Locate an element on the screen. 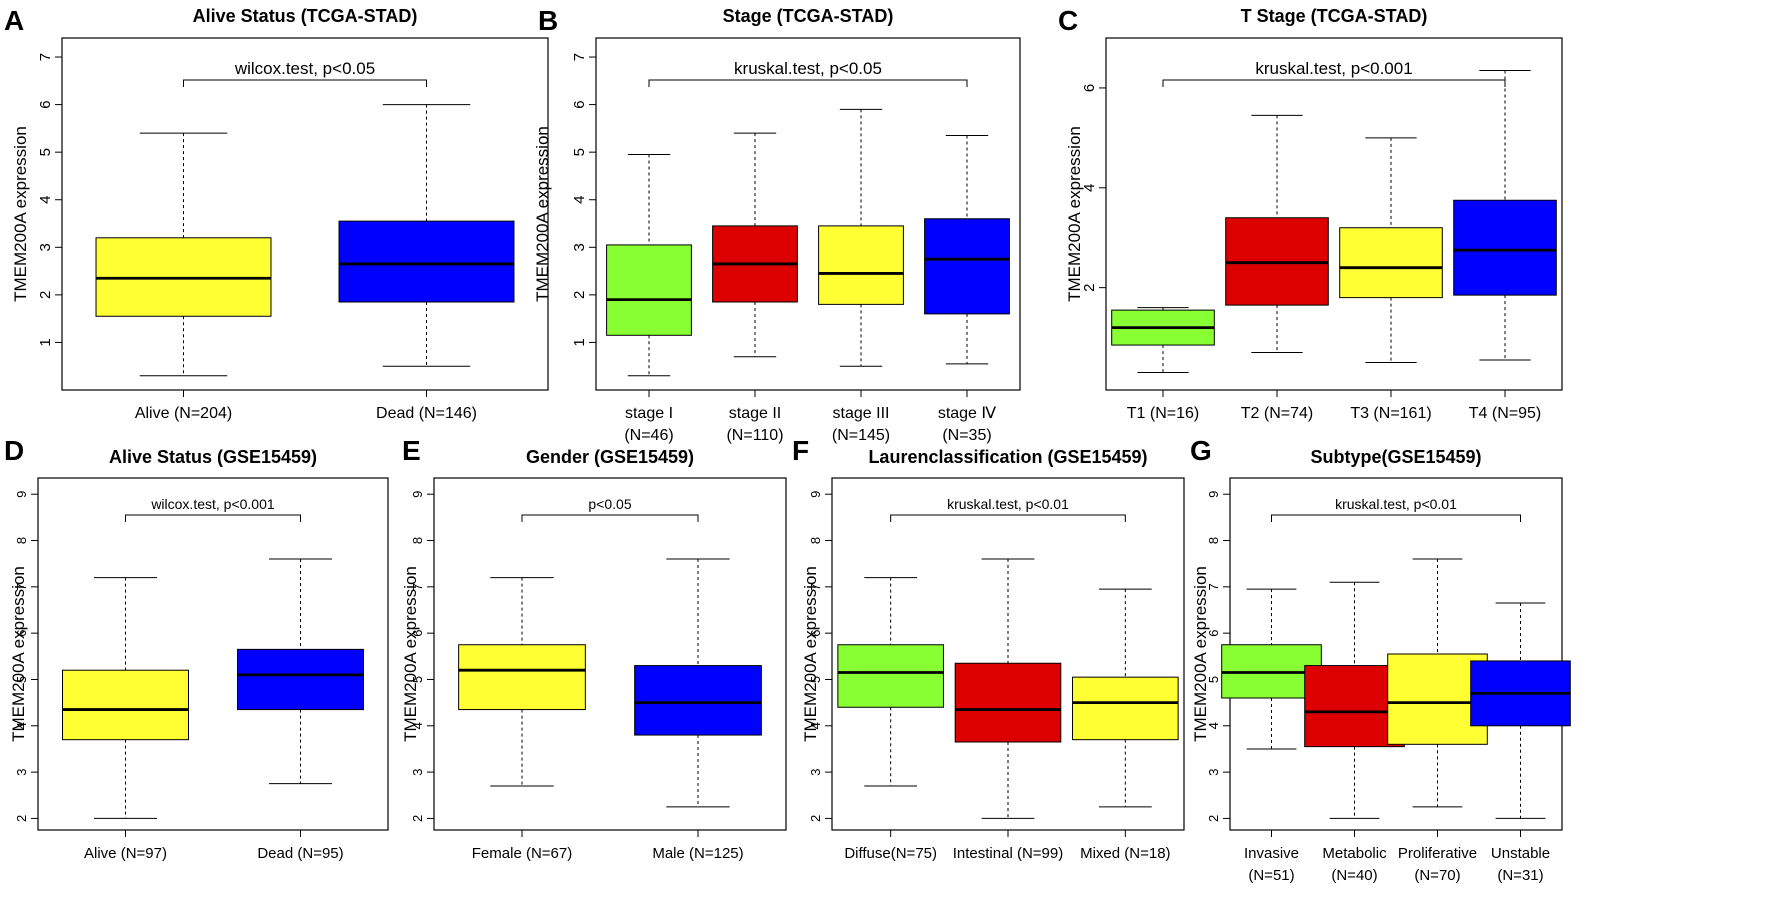 The width and height of the screenshot is (1772, 897). x-tick-label: Metabolic is located at coordinates (1354, 853).